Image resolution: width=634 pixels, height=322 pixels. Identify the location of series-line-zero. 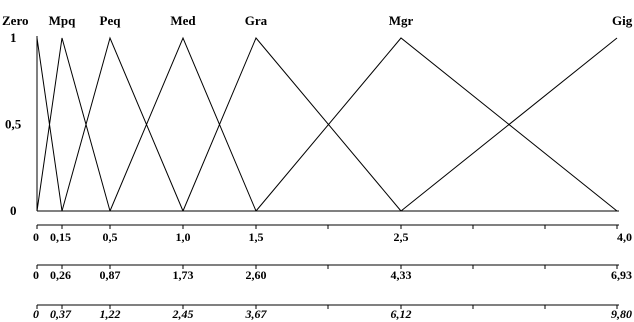
(49, 124).